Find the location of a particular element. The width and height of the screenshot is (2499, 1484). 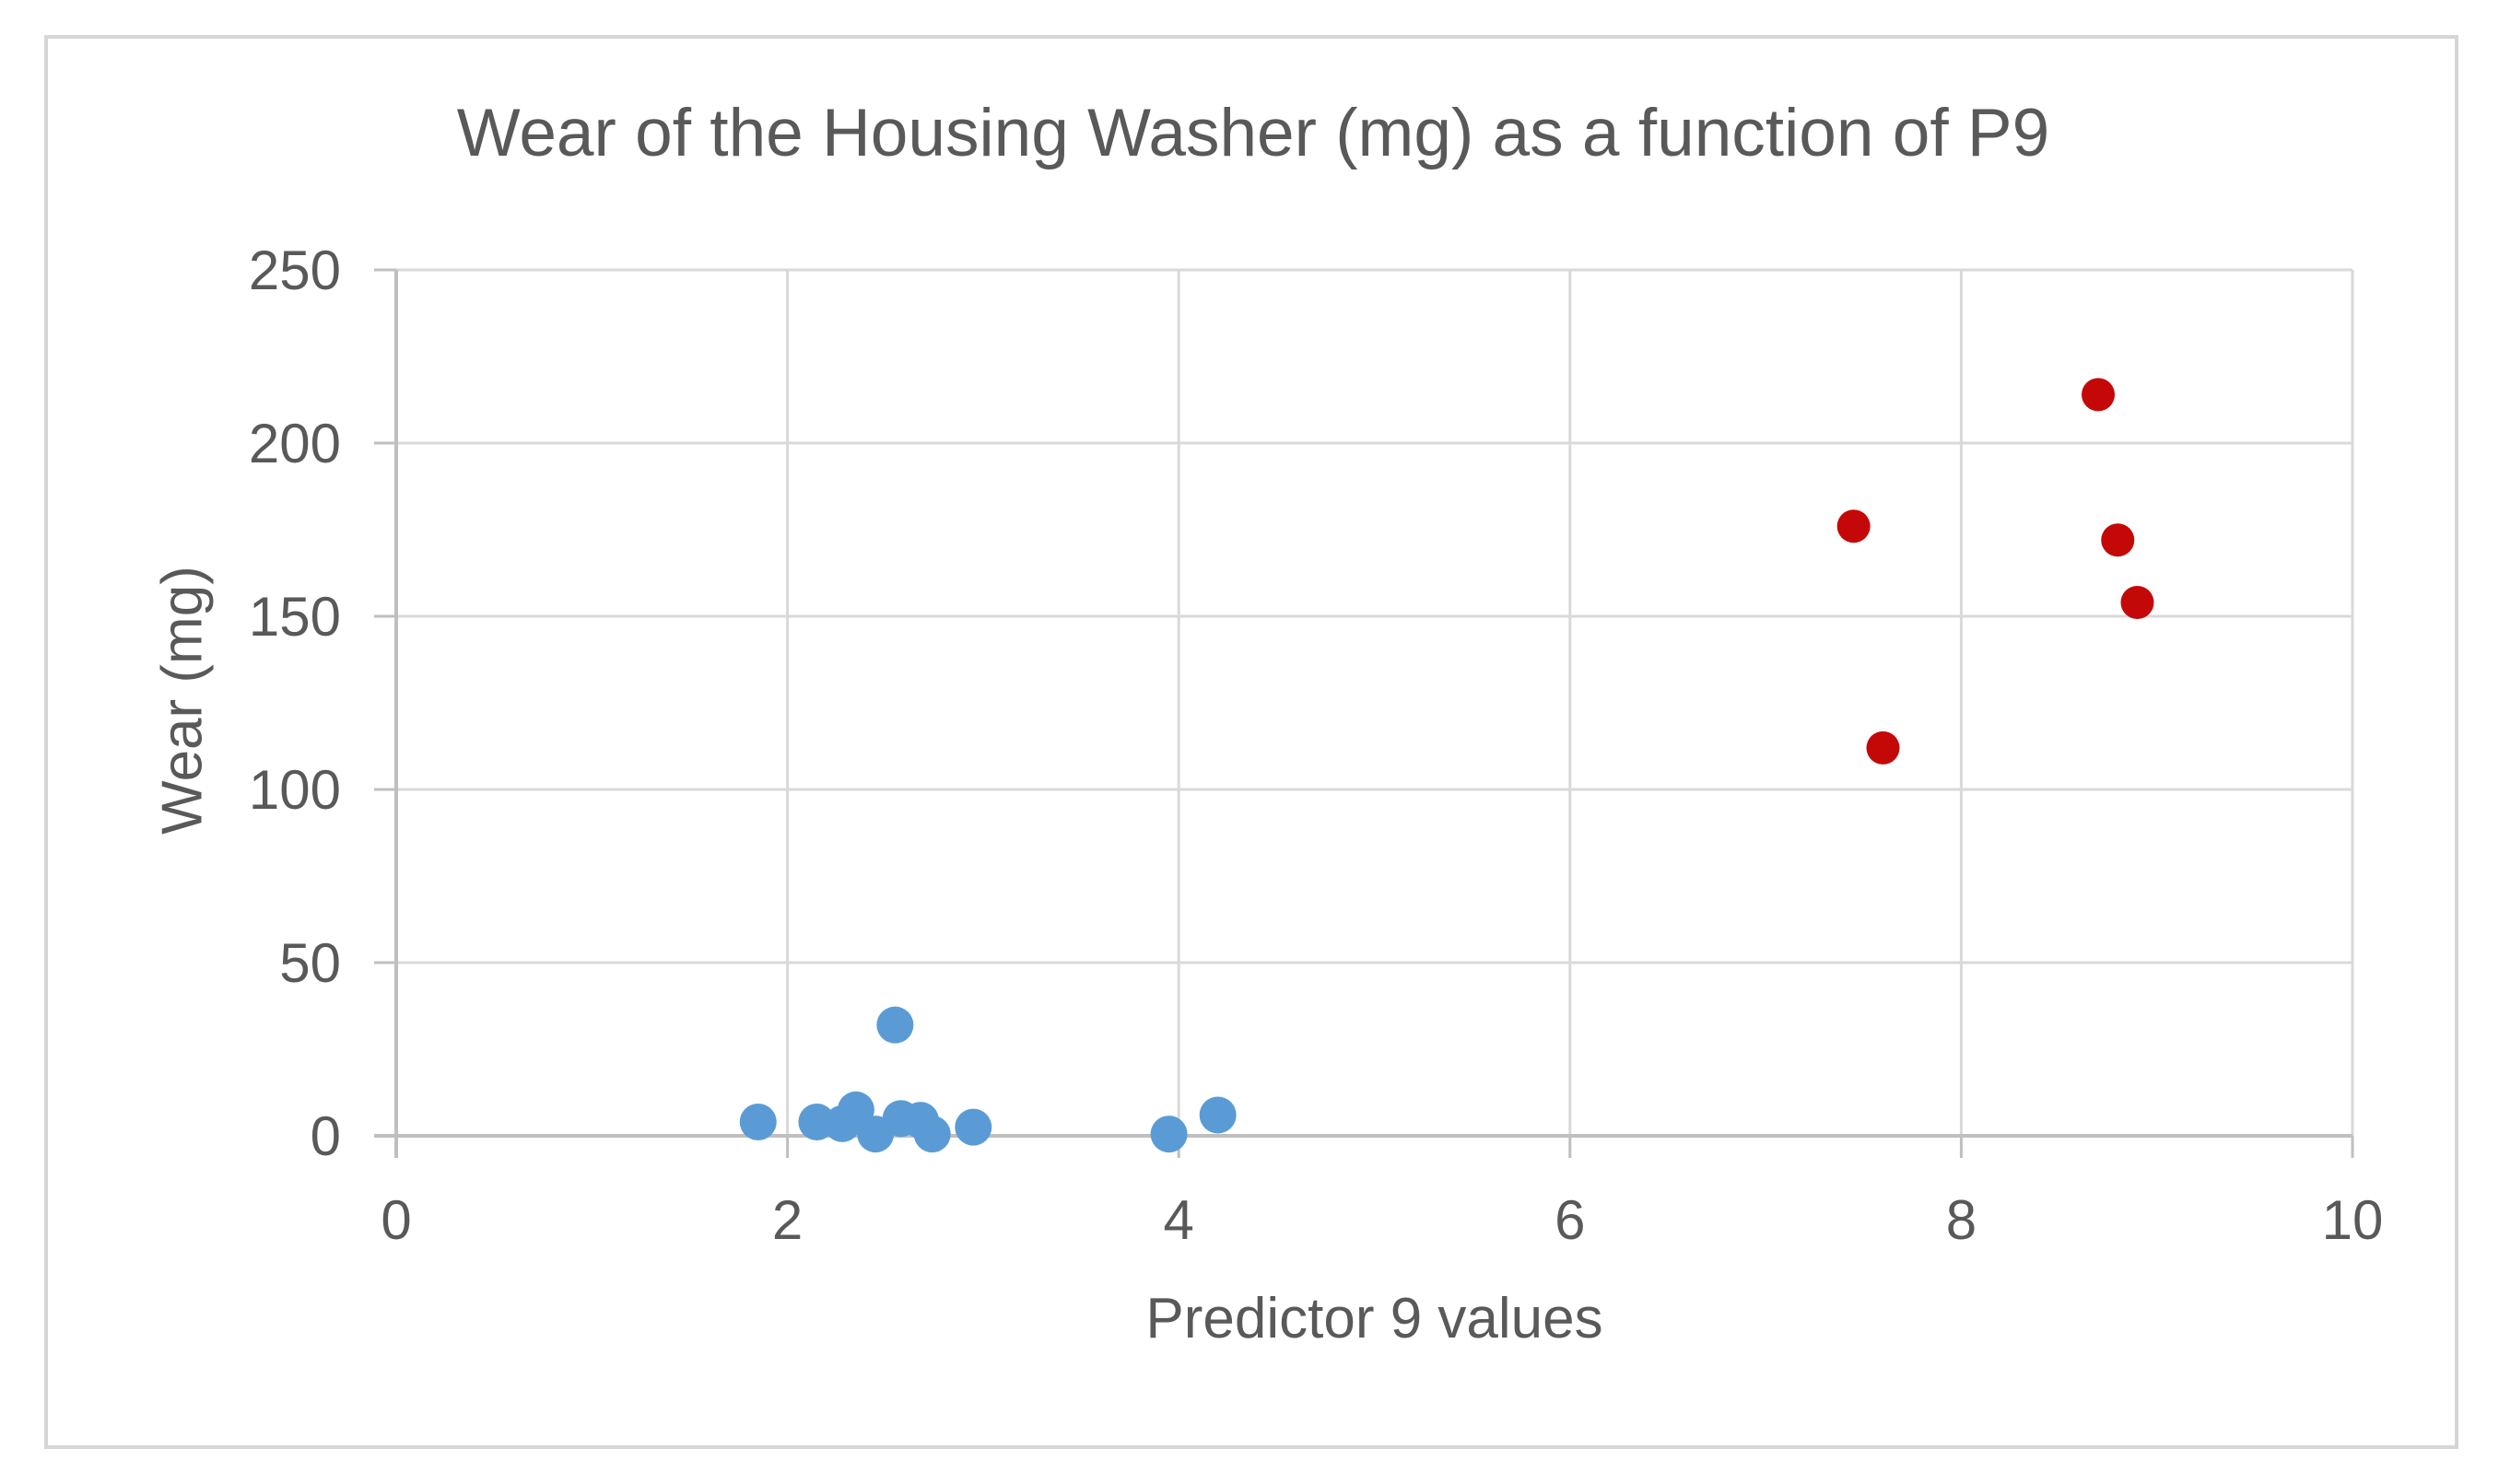

y-tick-label: 0 is located at coordinates (326, 1136).